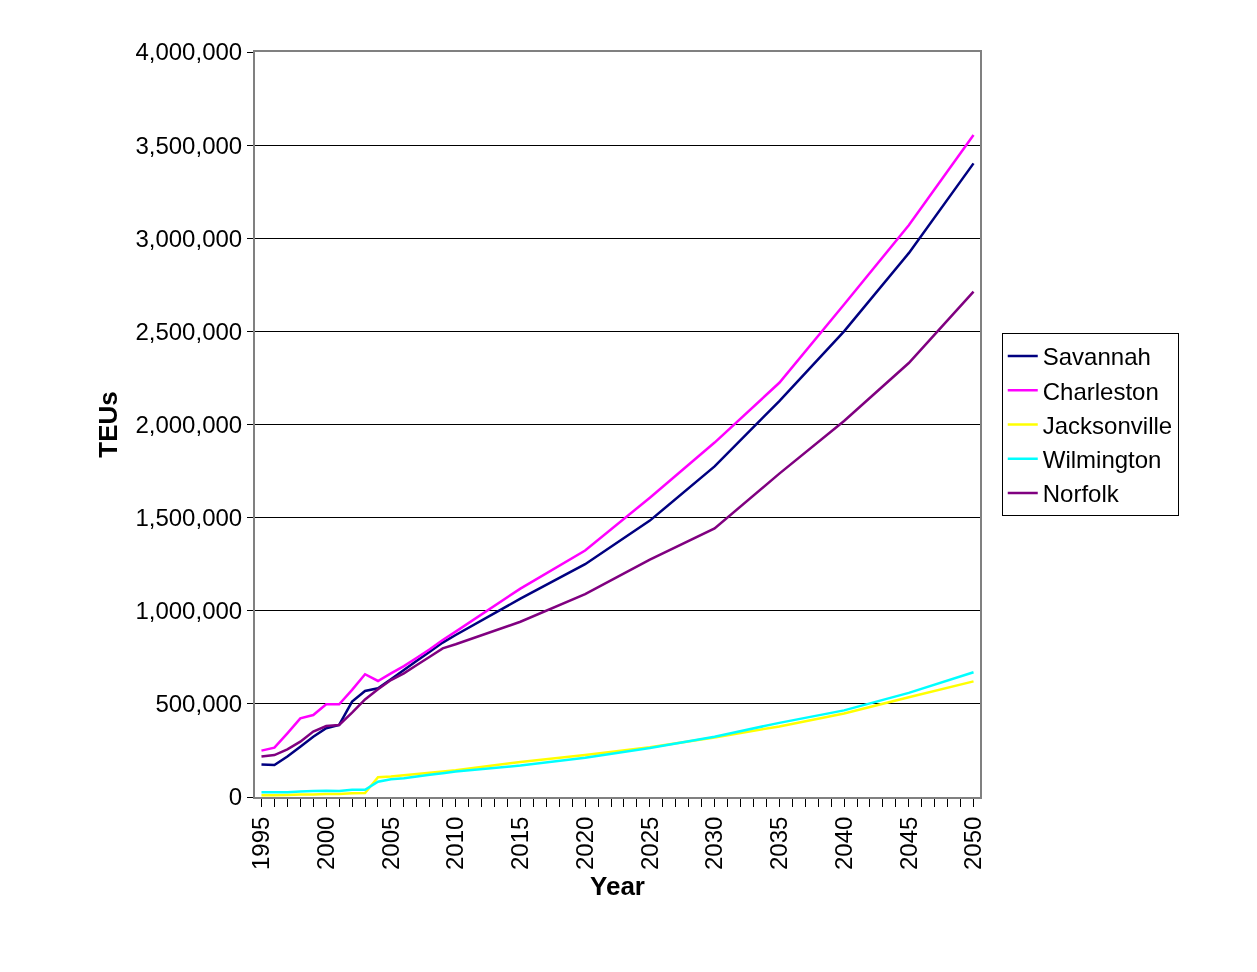  I want to click on x-tick-label: 2020, so click(584, 843).